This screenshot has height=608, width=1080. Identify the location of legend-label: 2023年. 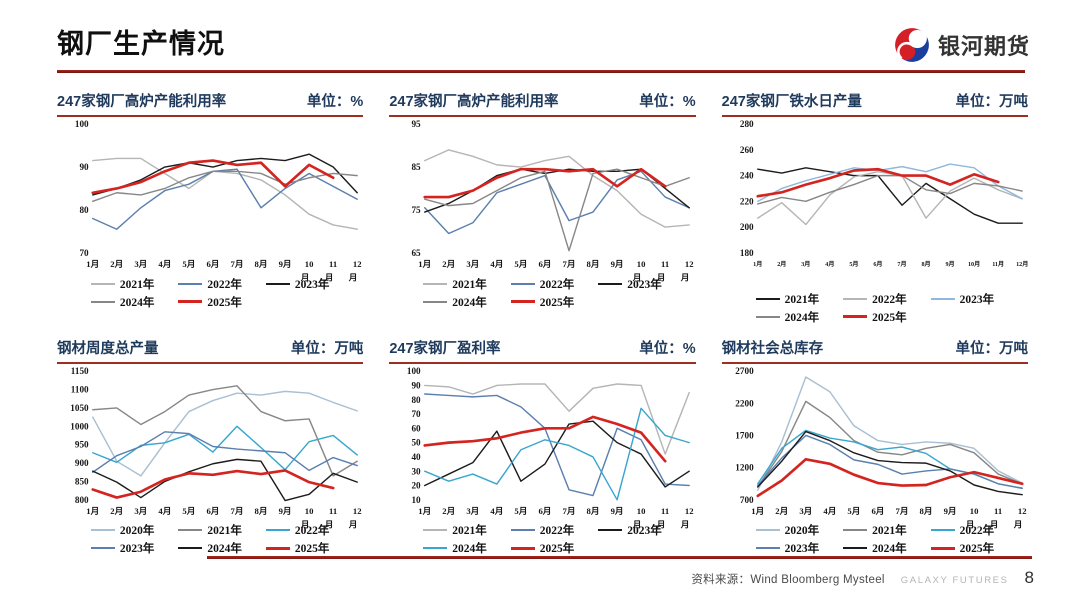
(644, 284).